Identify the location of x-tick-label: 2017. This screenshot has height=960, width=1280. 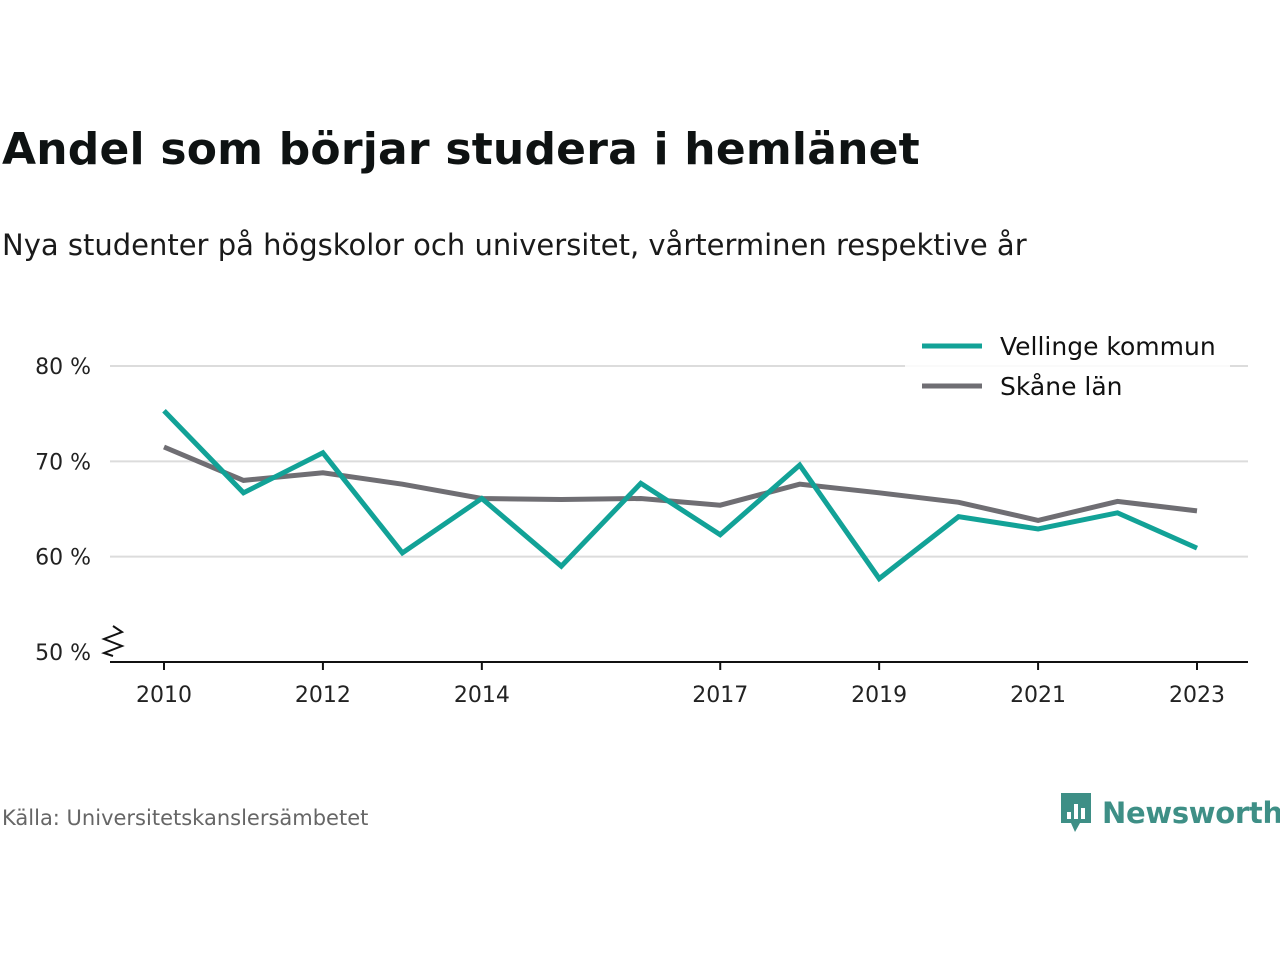
(720, 695).